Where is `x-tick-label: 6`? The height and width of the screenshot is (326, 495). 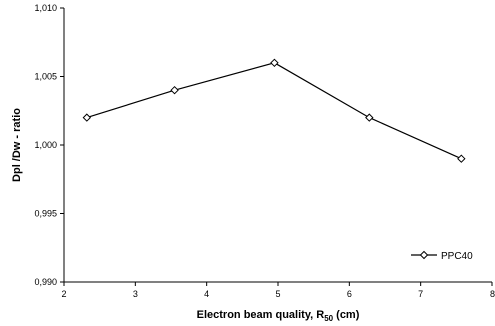 x-tick-label: 6 is located at coordinates (349, 294).